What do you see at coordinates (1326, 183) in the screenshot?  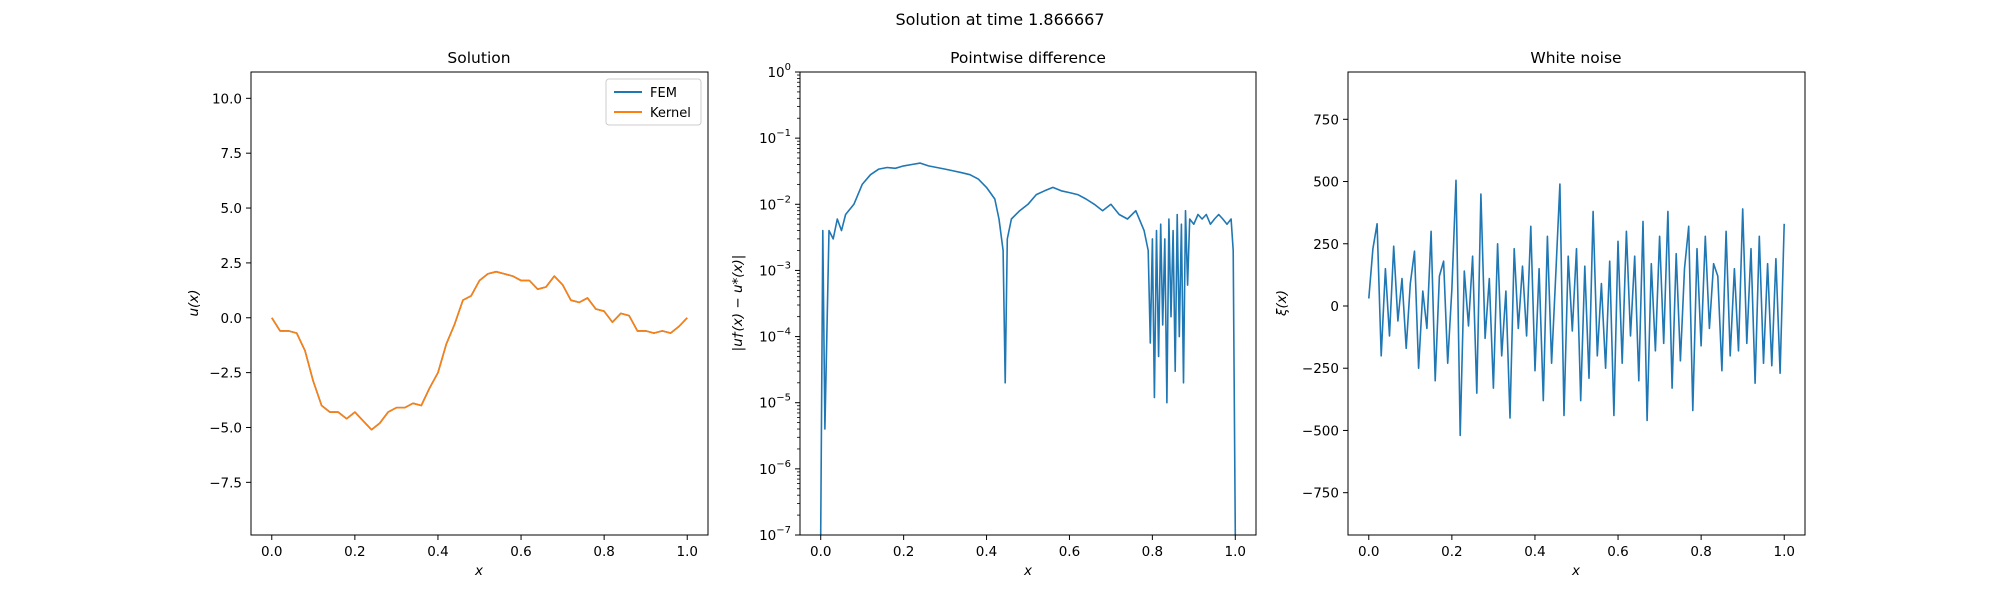 I see `y-tick-label: 500` at bounding box center [1326, 183].